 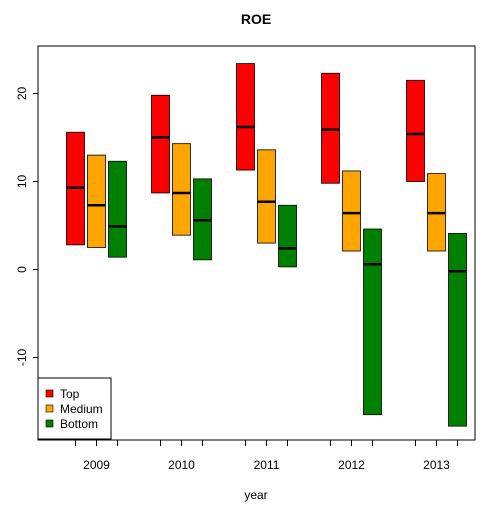 I want to click on box-bottom-2013, so click(x=457, y=330).